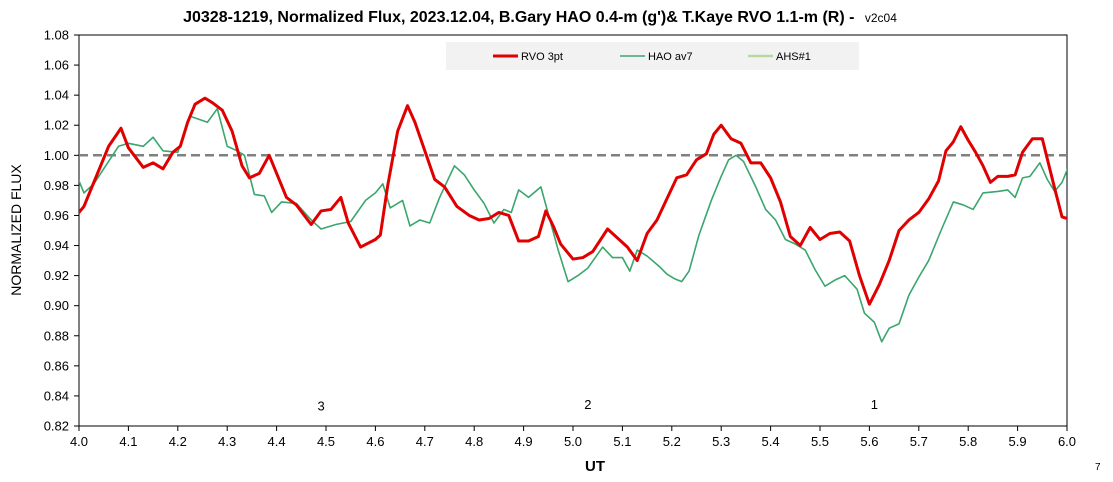 Image resolution: width=1113 pixels, height=482 pixels. I want to click on x-tick-label: 4.9, so click(524, 441).